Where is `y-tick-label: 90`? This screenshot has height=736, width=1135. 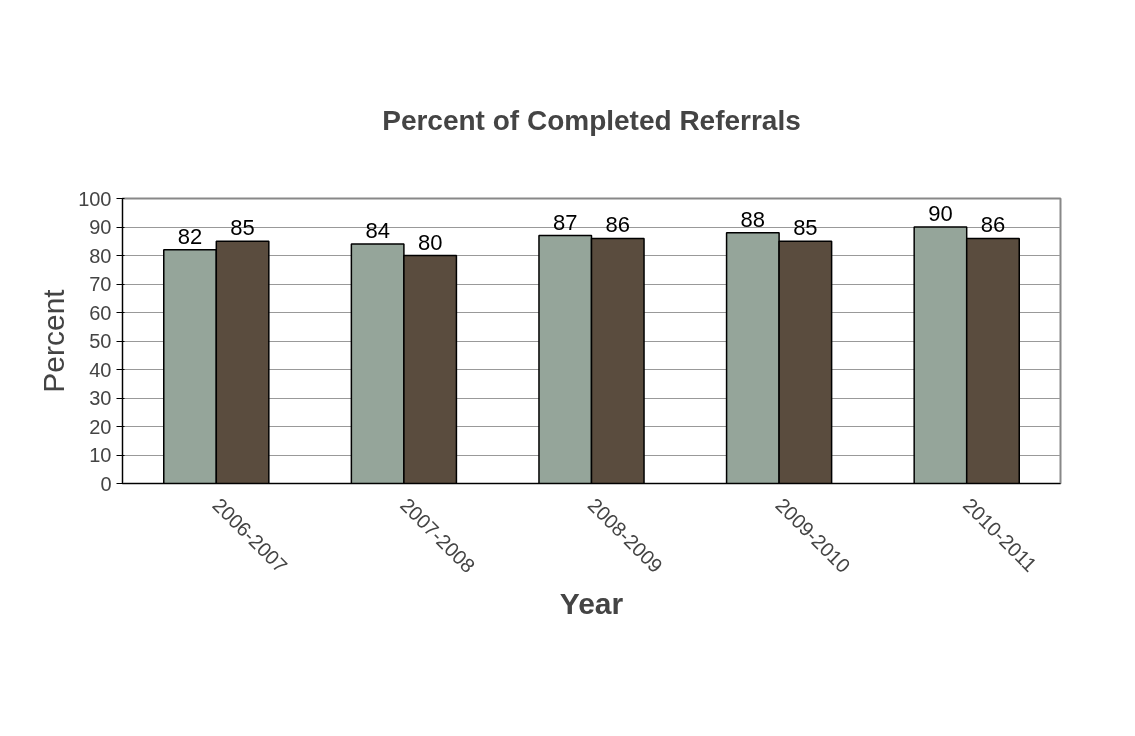 y-tick-label: 90 is located at coordinates (100, 227).